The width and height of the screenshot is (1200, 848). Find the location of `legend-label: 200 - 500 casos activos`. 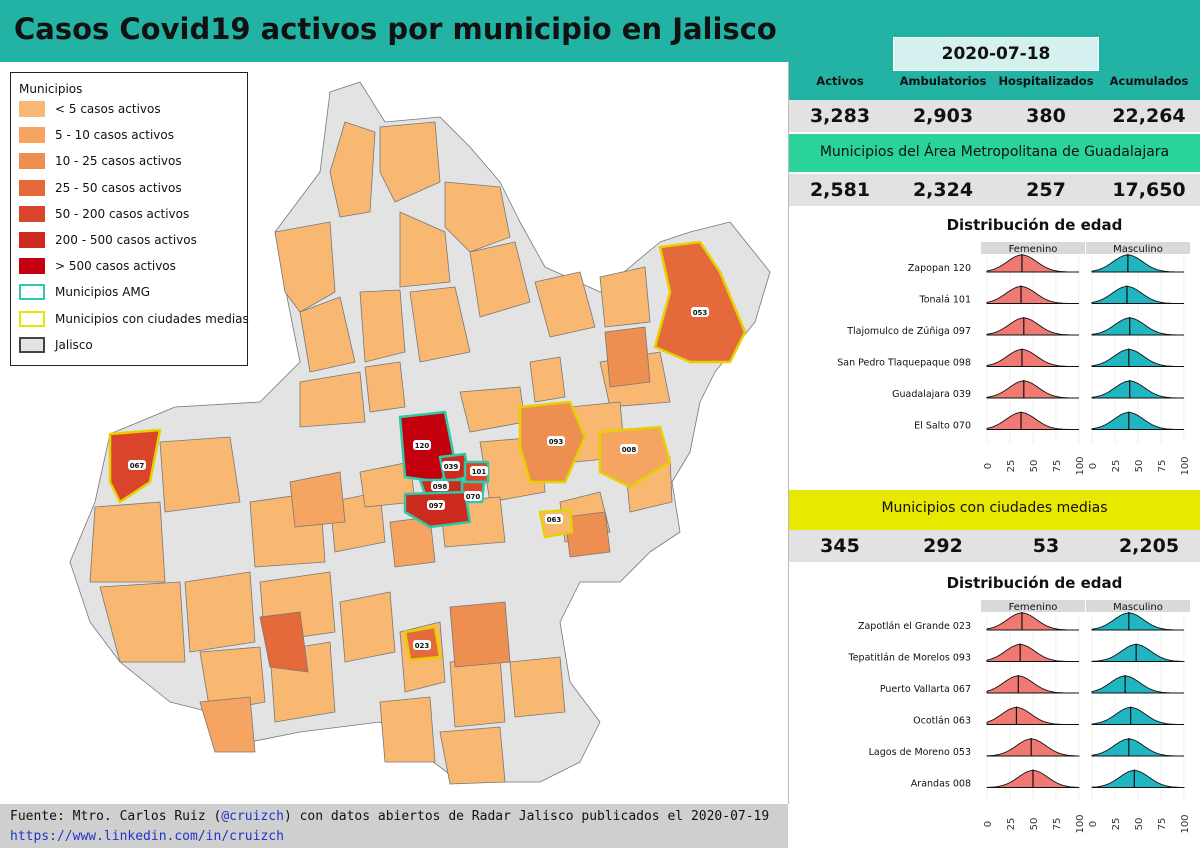

legend-label: 200 - 500 casos activos is located at coordinates (126, 240).